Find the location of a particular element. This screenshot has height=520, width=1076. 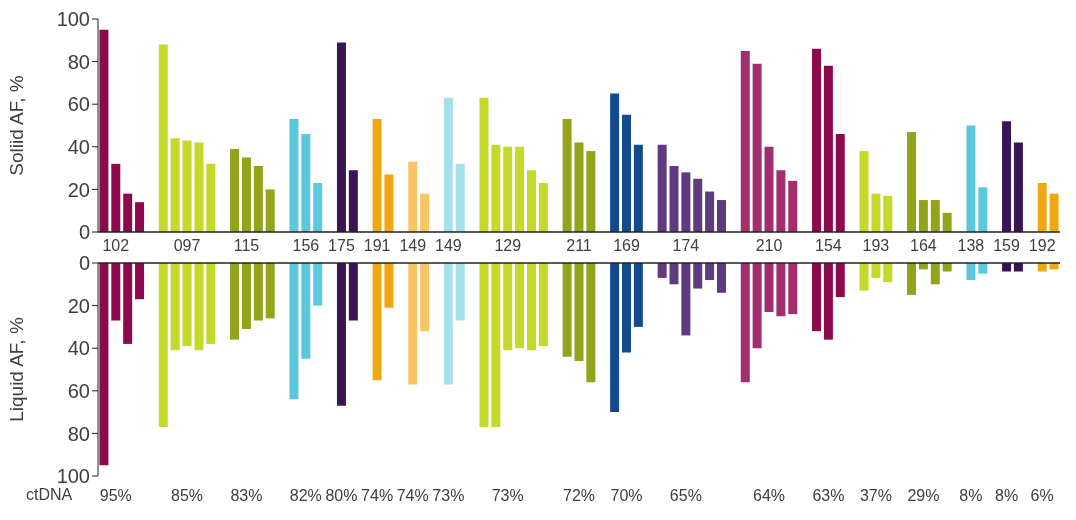

x-tick-label: 175 is located at coordinates (341, 246).